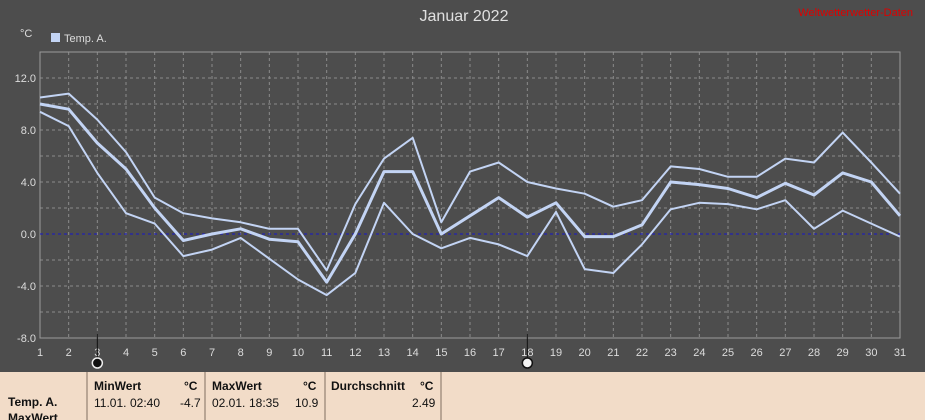  I want to click on y-tick-label: -8.0, so click(26, 339).